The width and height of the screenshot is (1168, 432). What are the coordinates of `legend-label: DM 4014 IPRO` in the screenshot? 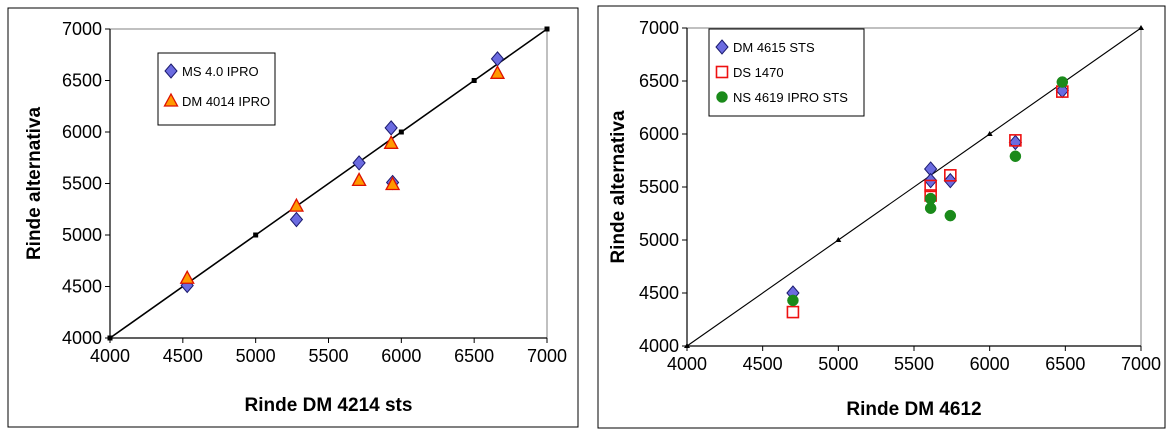 It's located at (226, 101).